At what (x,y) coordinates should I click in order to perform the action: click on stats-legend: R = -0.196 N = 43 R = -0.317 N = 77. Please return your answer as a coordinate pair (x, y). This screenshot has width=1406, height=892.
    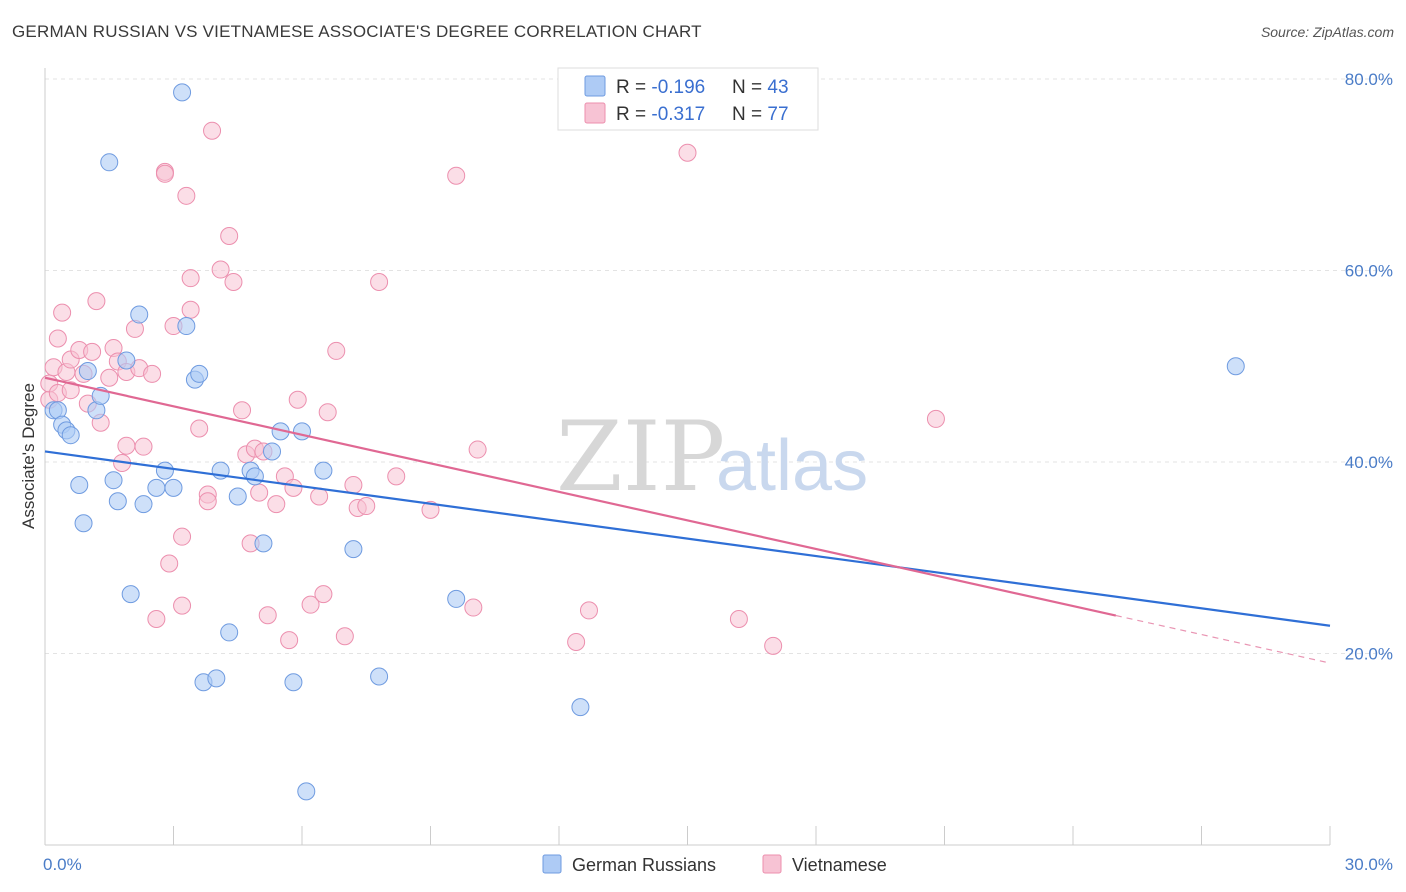
    Looking at the image, I should click on (688, 99).